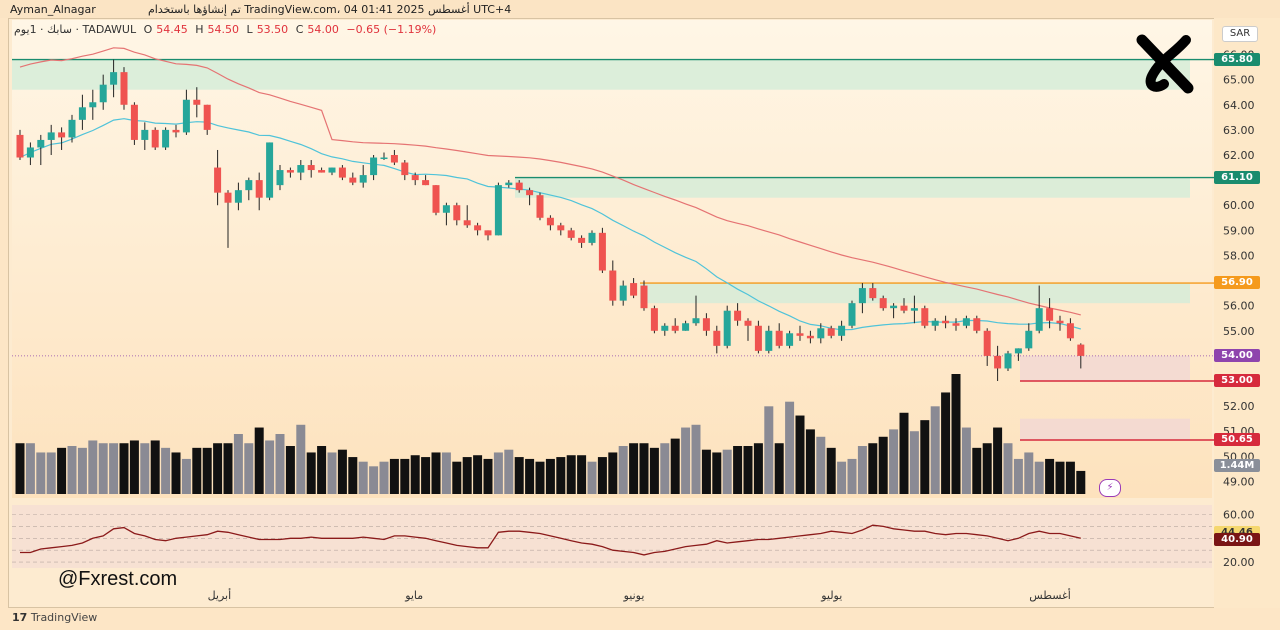  I want to click on price-tag: 50.65, so click(1237, 439).